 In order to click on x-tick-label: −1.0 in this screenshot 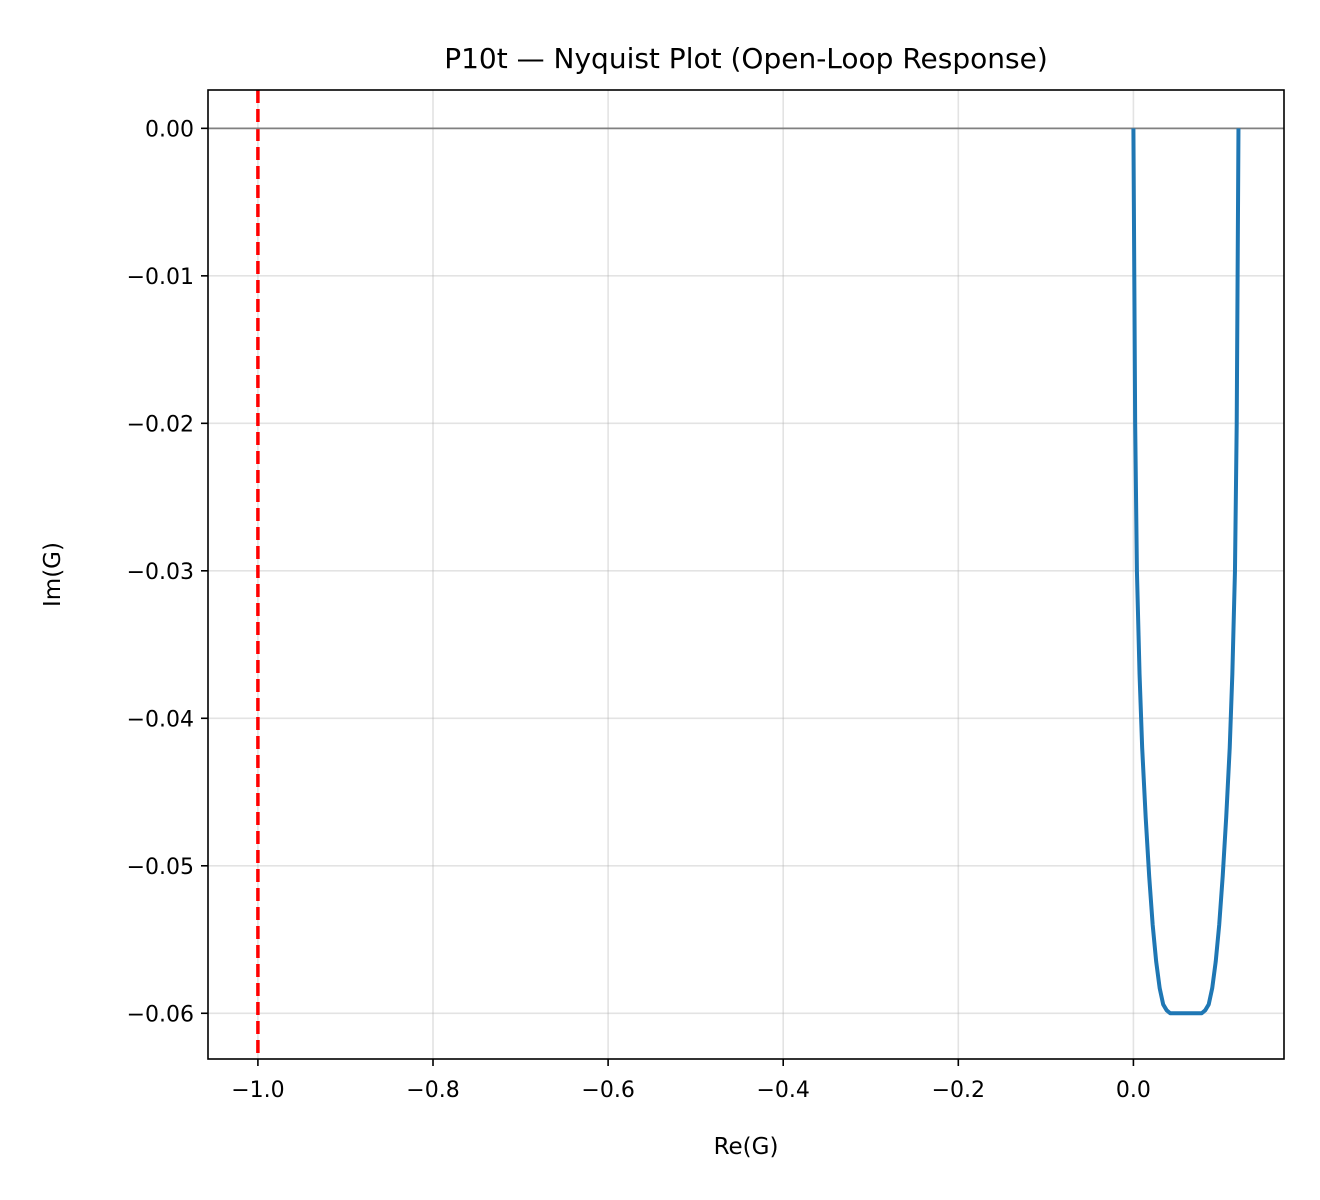, I will do `click(257, 1090)`.